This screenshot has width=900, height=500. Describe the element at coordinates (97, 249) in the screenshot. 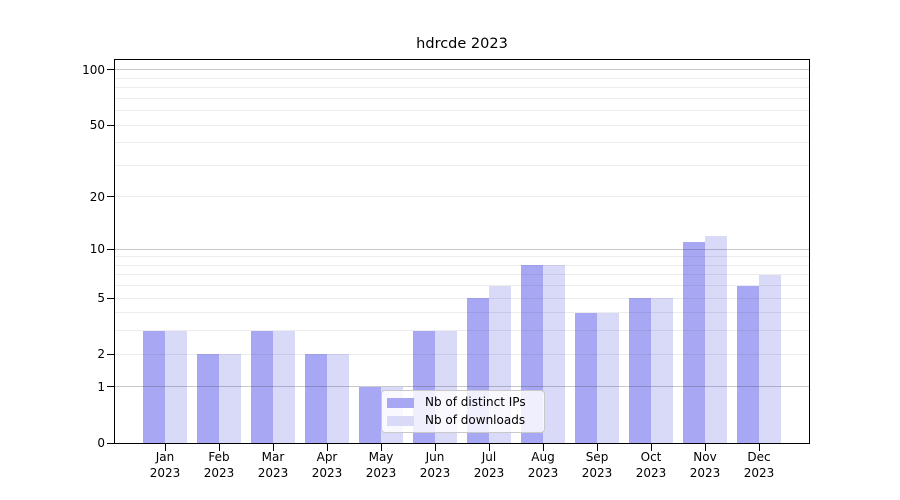

I see `y-tick-label: 10` at that location.